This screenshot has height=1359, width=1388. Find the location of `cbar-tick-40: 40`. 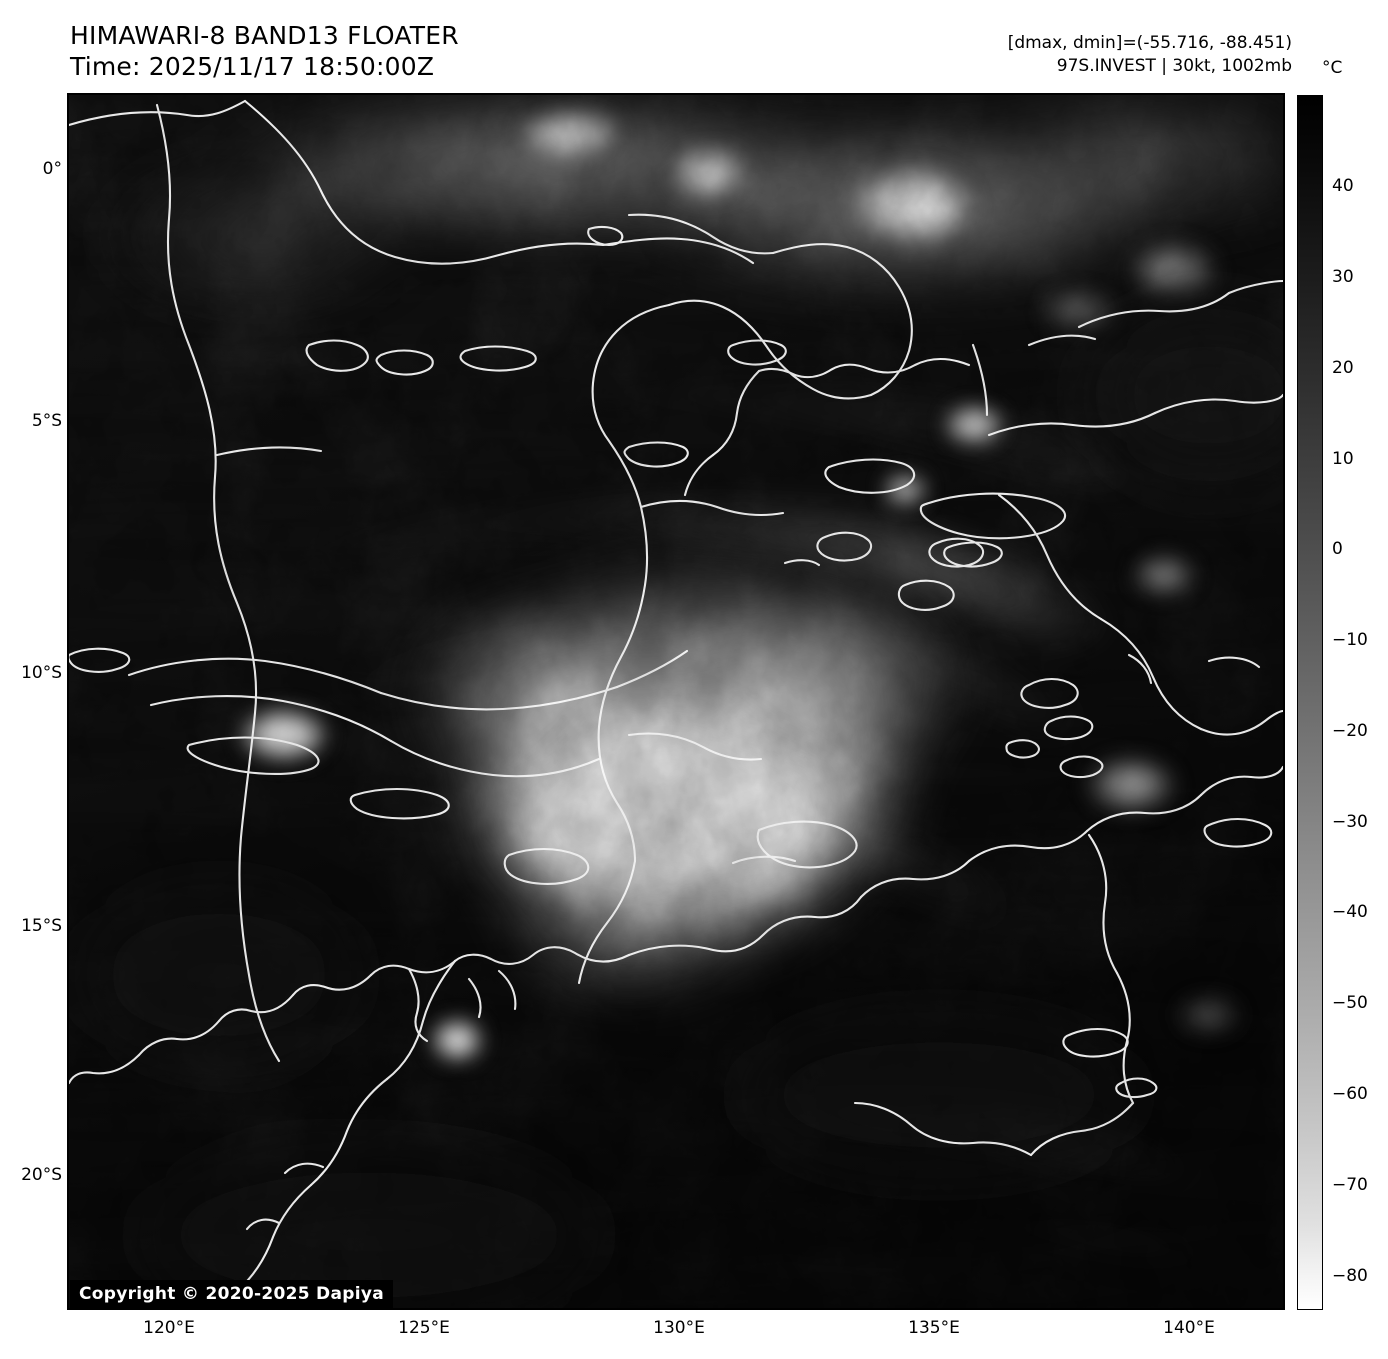

cbar-tick-40: 40 is located at coordinates (1343, 186).